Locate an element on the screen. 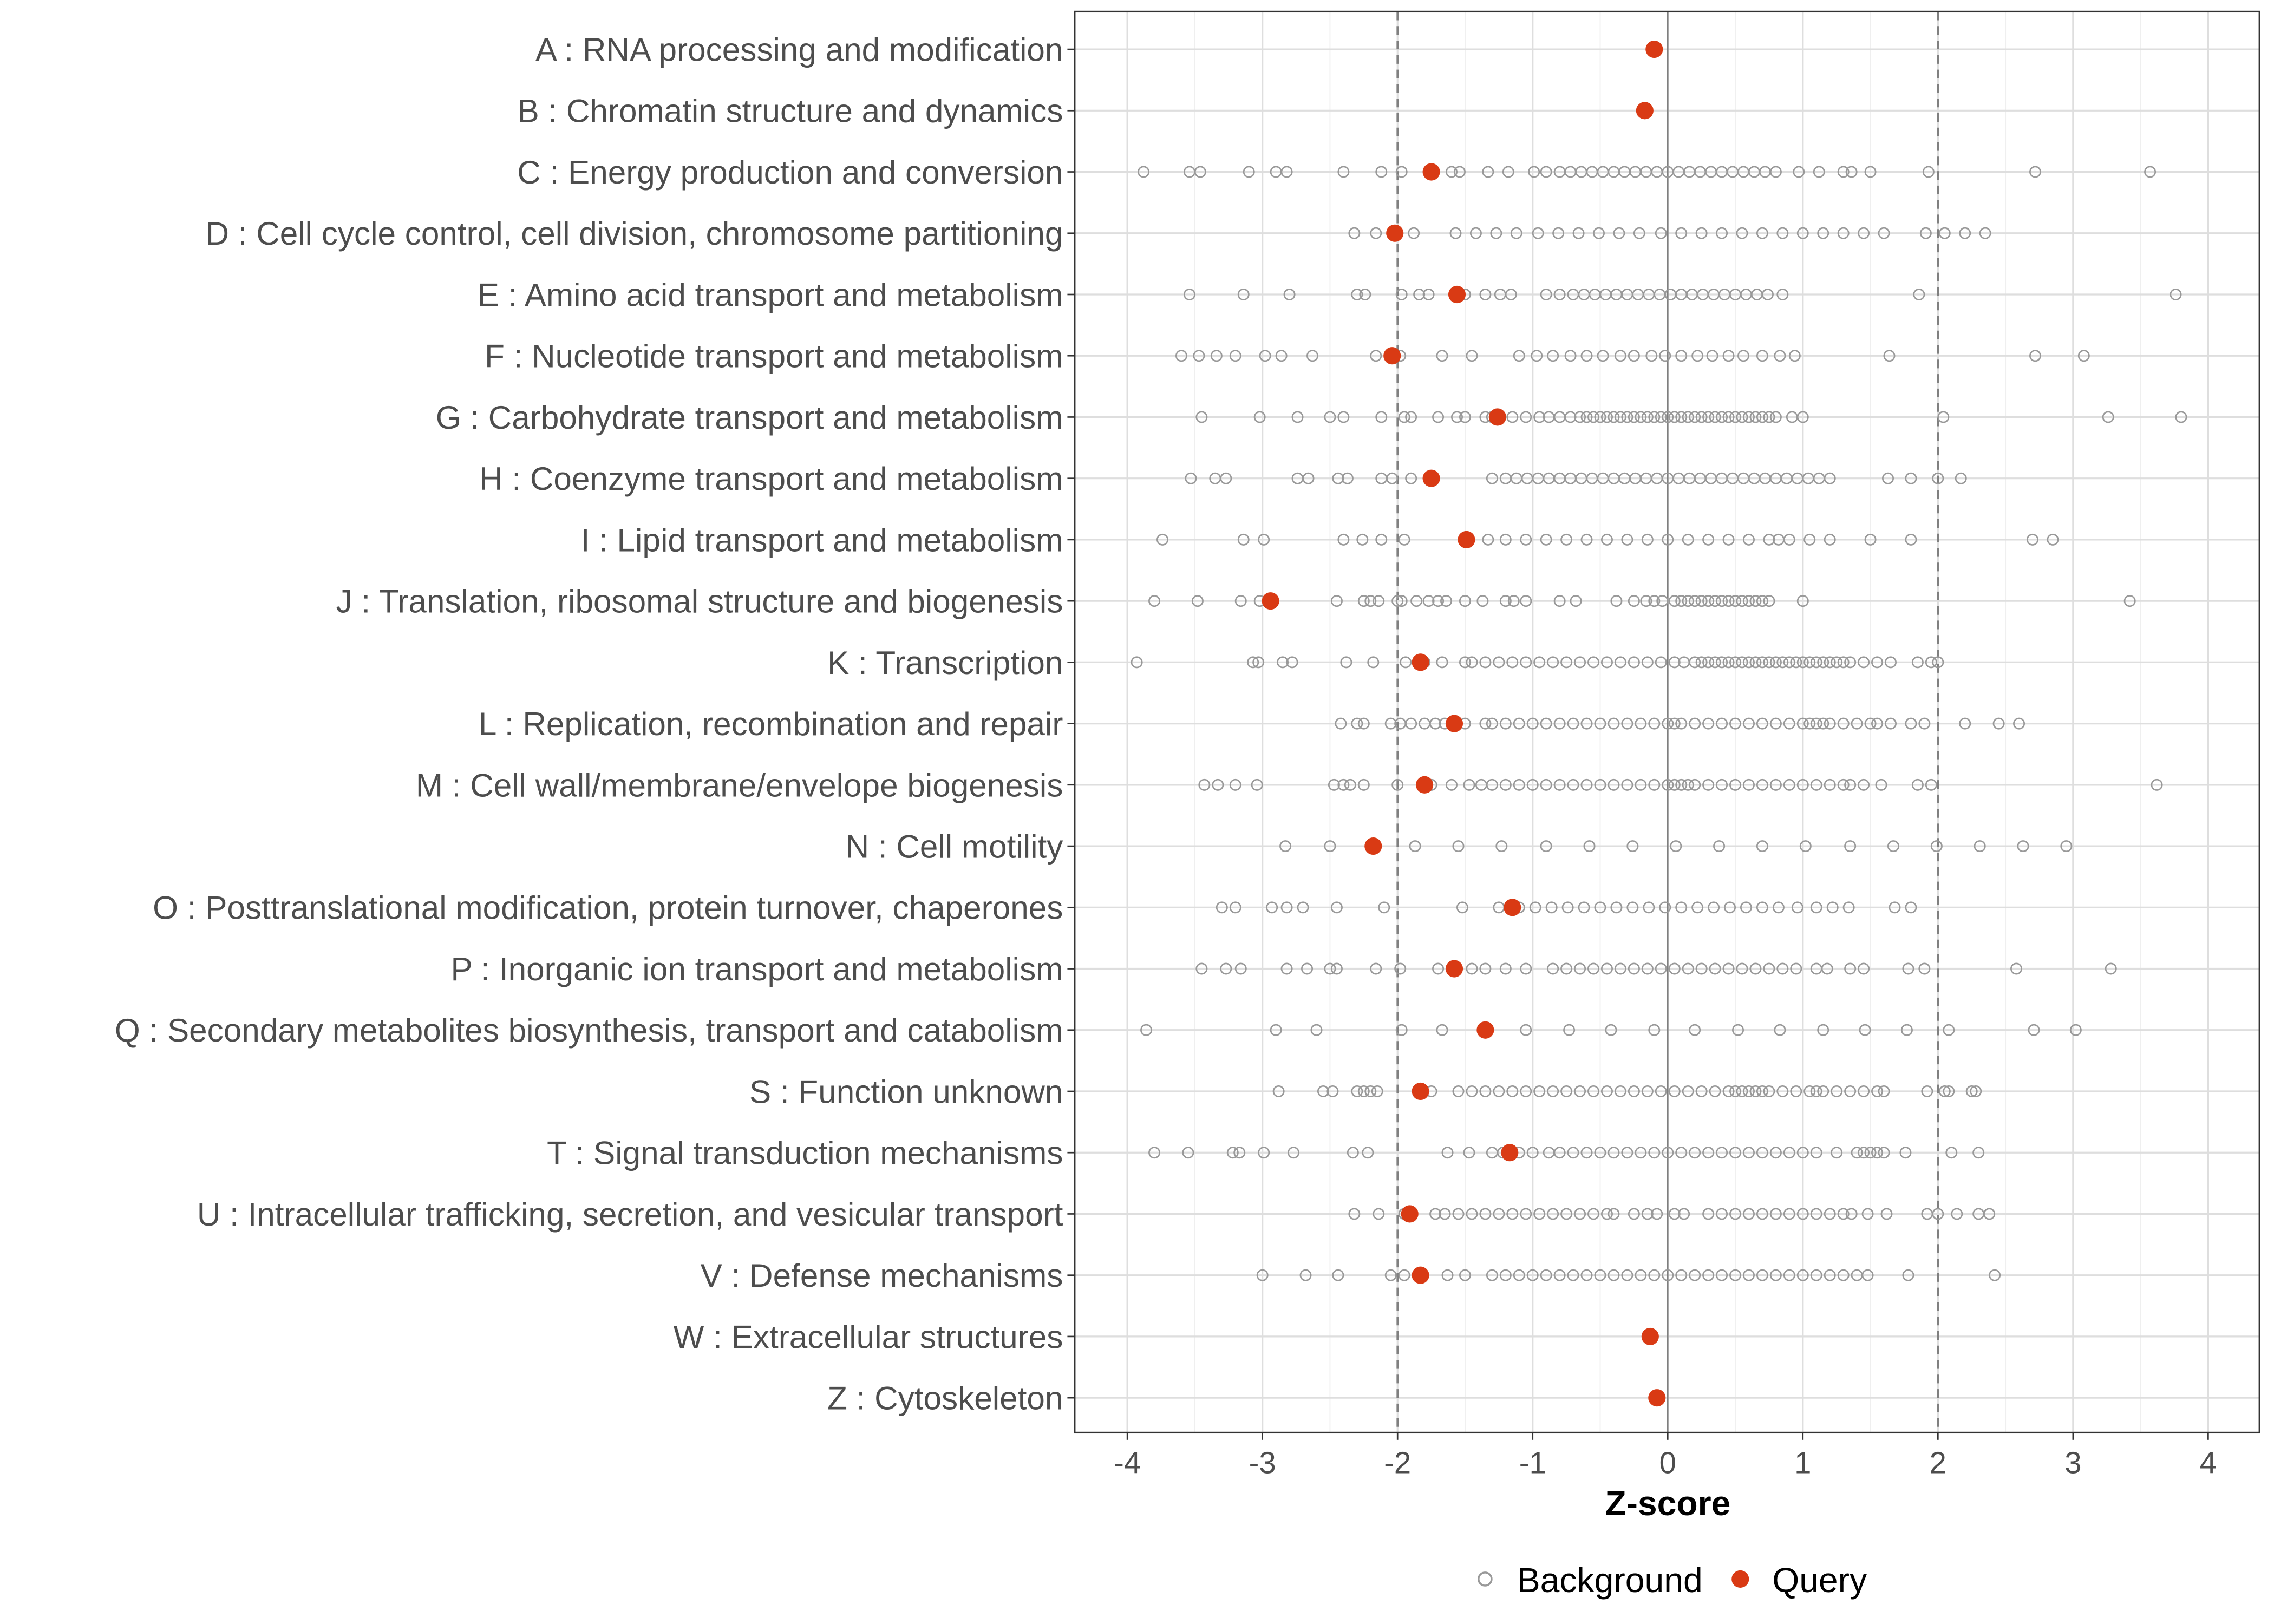 This screenshot has height=1624, width=2274. x-tick-label: 1 is located at coordinates (1803, 1462).